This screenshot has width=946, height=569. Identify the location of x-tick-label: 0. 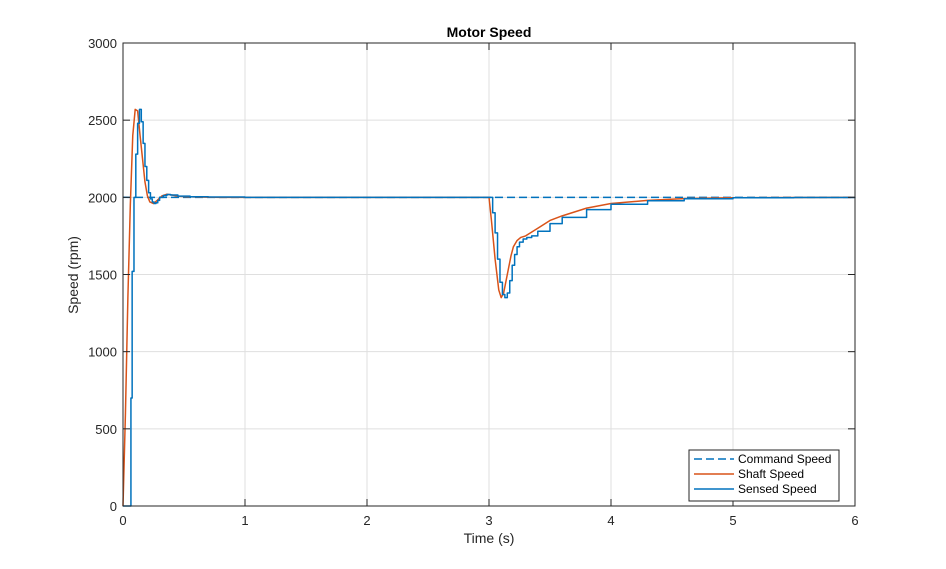
(122, 520).